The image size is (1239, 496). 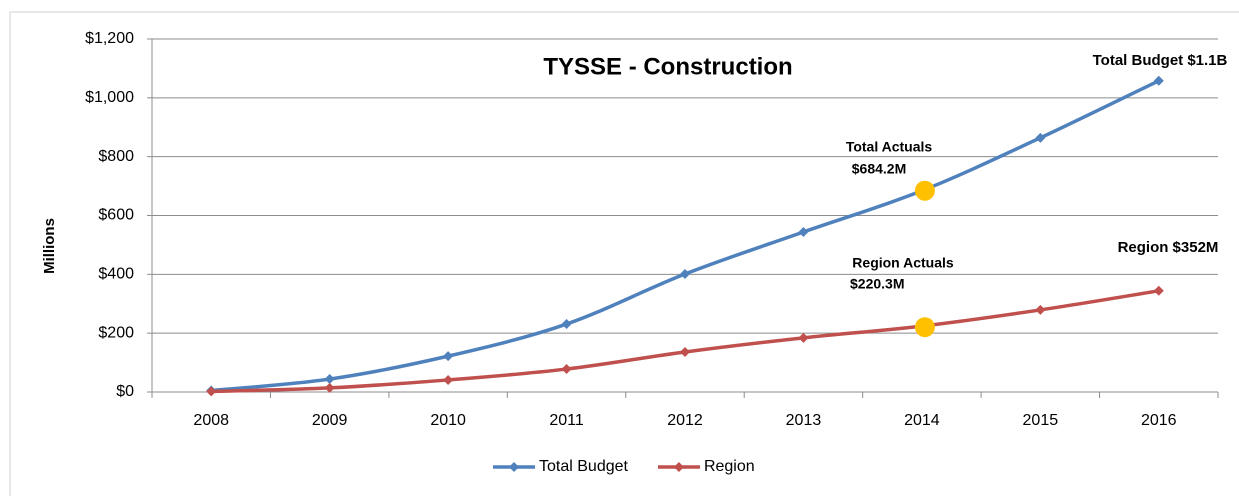 I want to click on legend-label: Total Budget, so click(x=584, y=466).